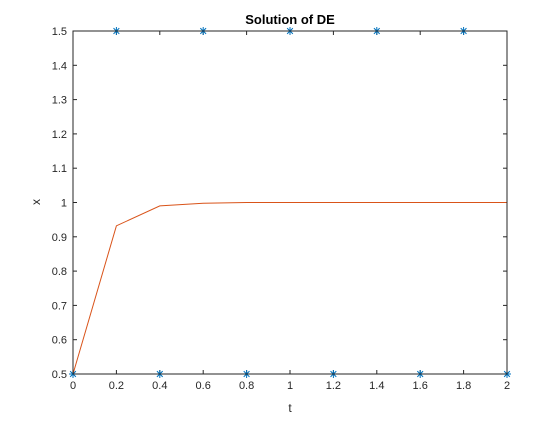  Describe the element at coordinates (59, 66) in the screenshot. I see `y-tick-label: 1.4` at that location.